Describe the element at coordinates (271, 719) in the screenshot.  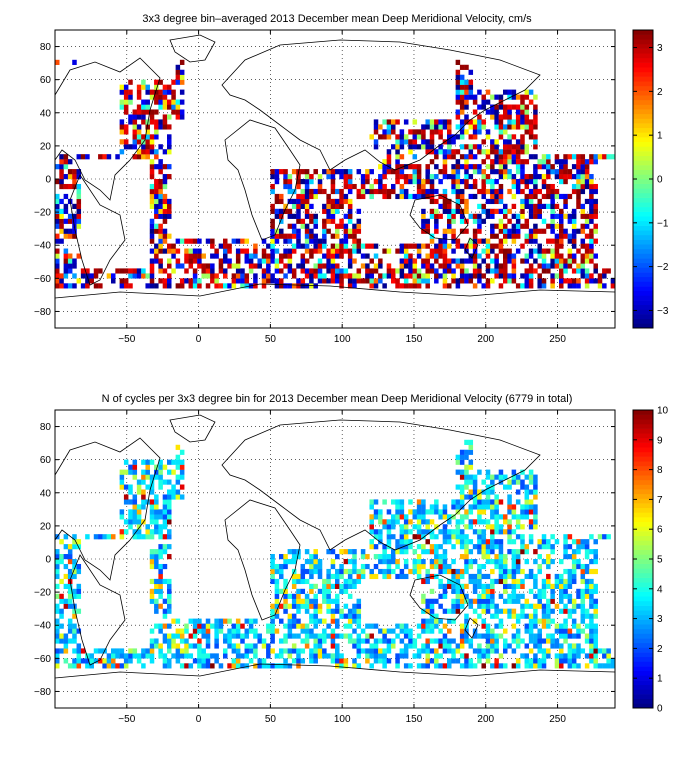
I see `x-tick-label: 50` at that location.